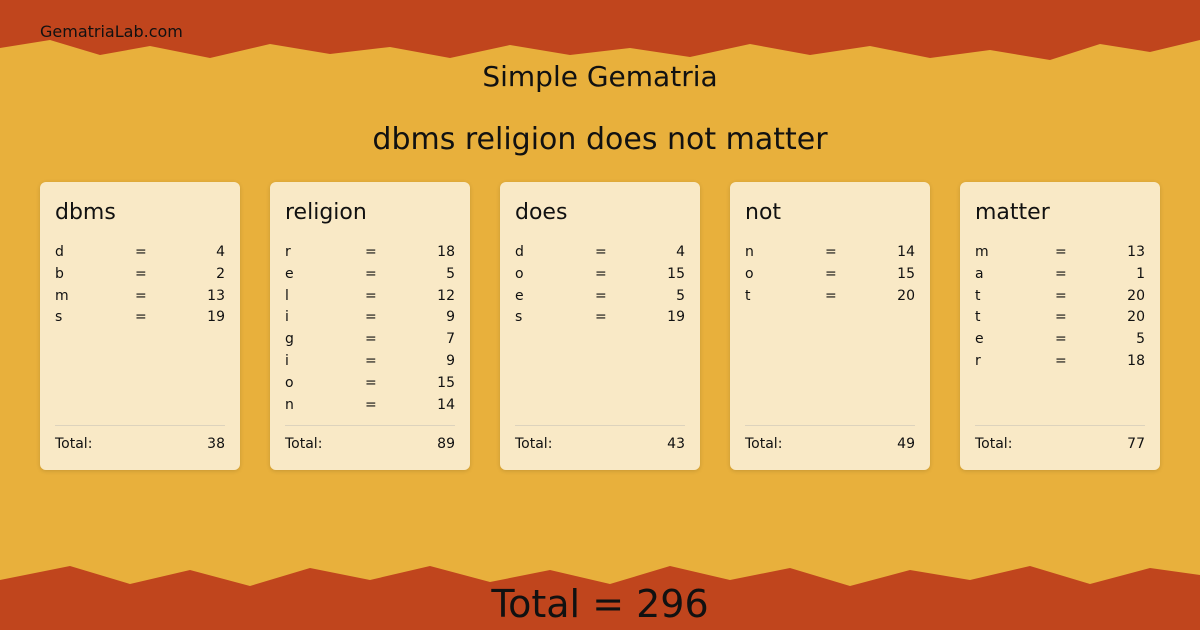  Describe the element at coordinates (830, 326) in the screenshot. I see `word-card: not n = 14 o = 15 t = 20 Total: 49` at that location.